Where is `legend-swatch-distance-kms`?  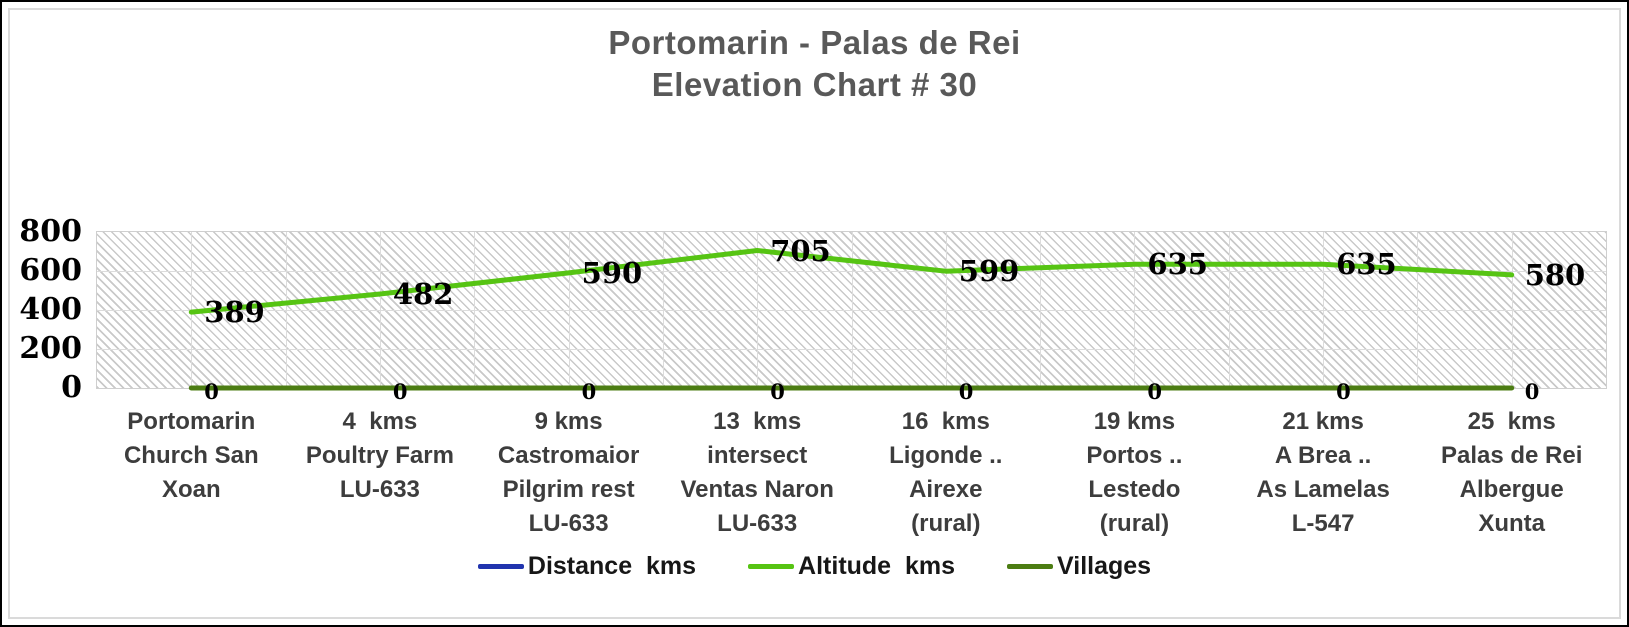
legend-swatch-distance-kms is located at coordinates (500, 566).